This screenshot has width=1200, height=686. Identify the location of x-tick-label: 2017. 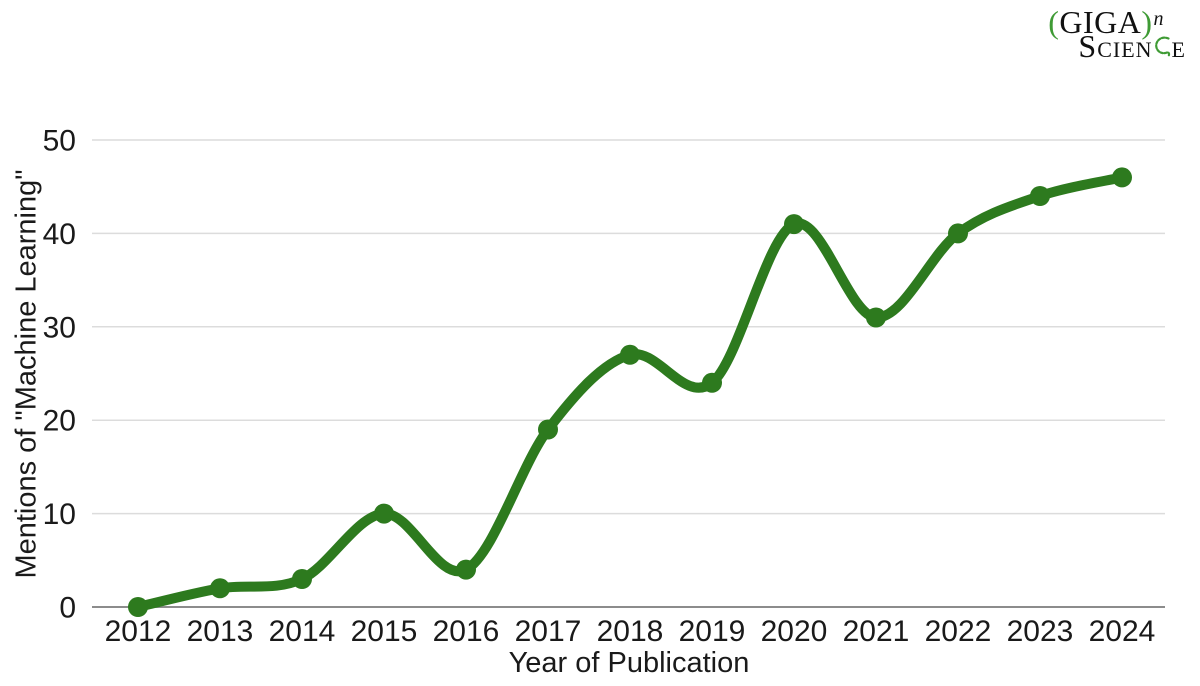
(548, 631).